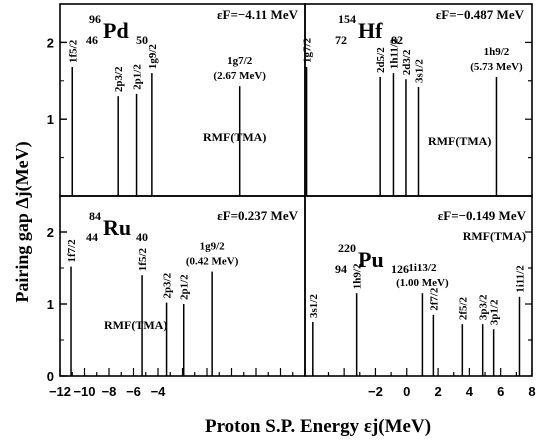  What do you see at coordinates (109, 391) in the screenshot?
I see `x-tick-label: −8` at bounding box center [109, 391].